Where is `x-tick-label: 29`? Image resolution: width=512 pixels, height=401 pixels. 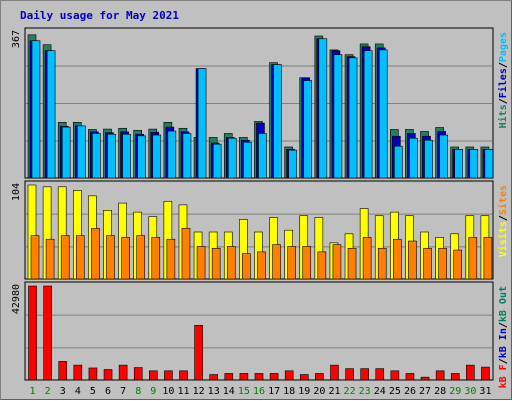 x-tick-label: 29 is located at coordinates (455, 391).